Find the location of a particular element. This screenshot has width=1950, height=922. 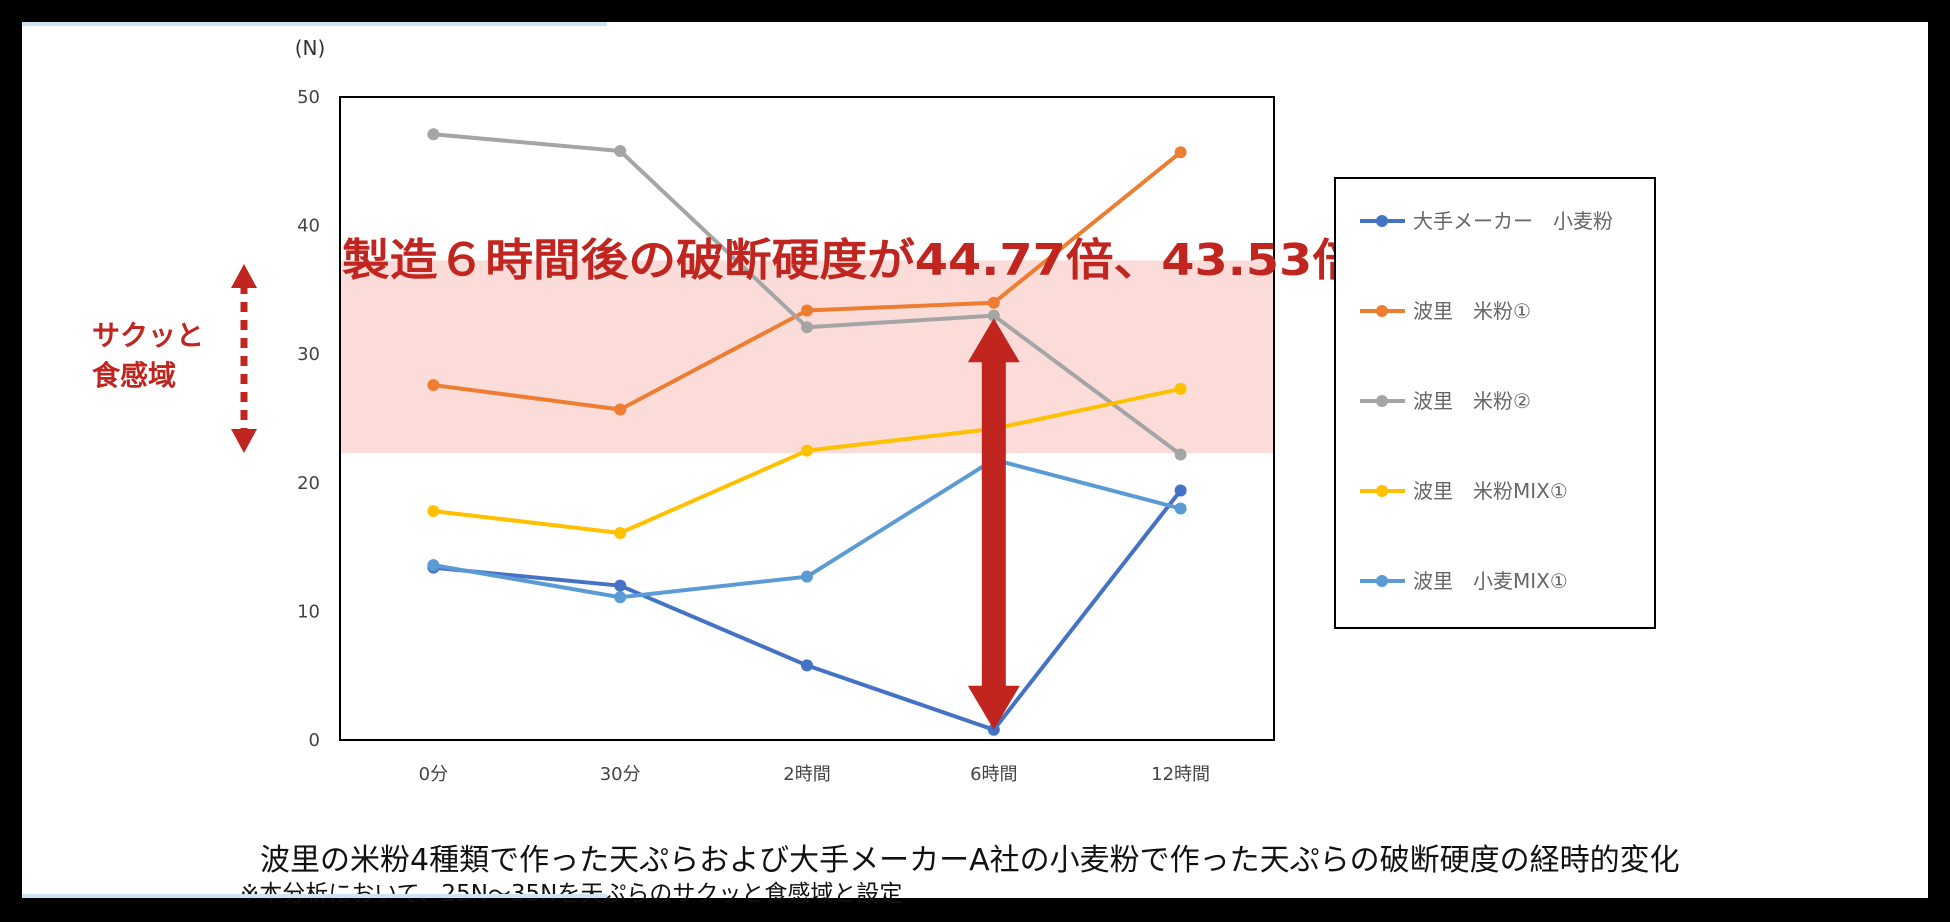

y-axis-unit: (N) is located at coordinates (310, 48).